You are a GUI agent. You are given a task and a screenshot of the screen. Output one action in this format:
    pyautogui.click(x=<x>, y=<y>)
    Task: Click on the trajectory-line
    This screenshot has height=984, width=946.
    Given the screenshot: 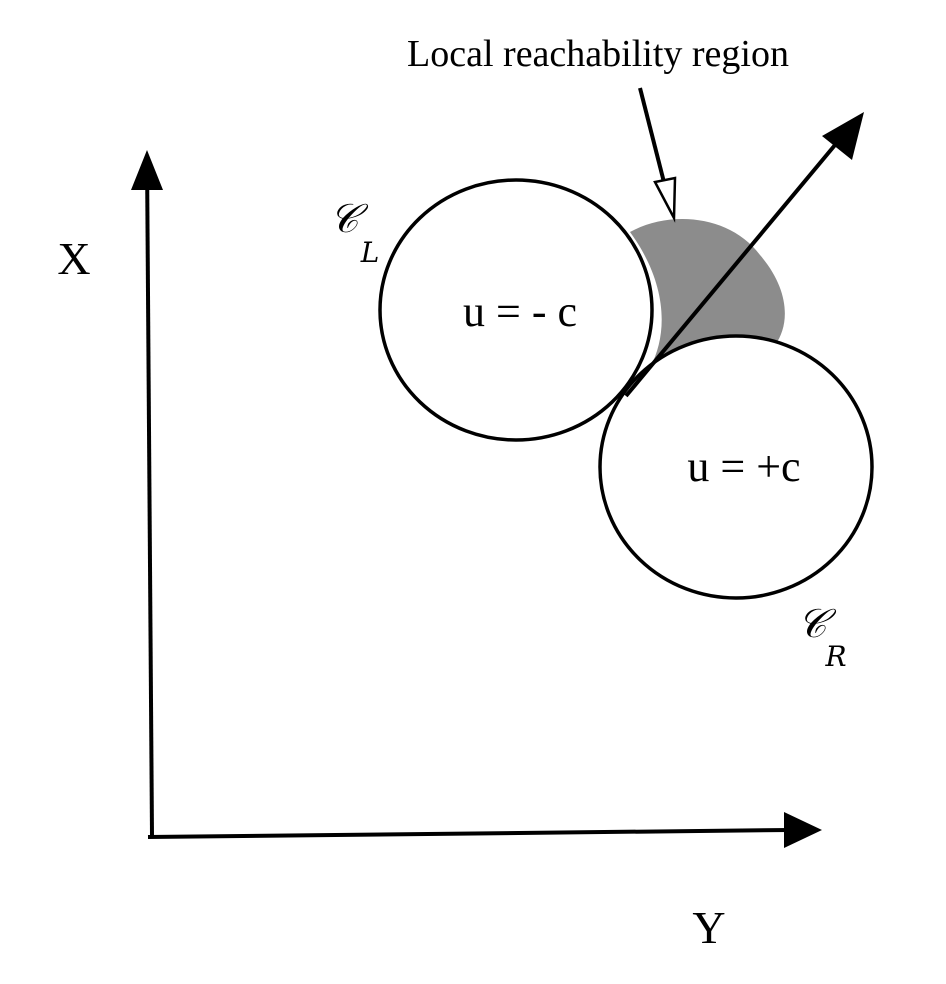 What is the action you would take?
    pyautogui.click(x=735, y=264)
    